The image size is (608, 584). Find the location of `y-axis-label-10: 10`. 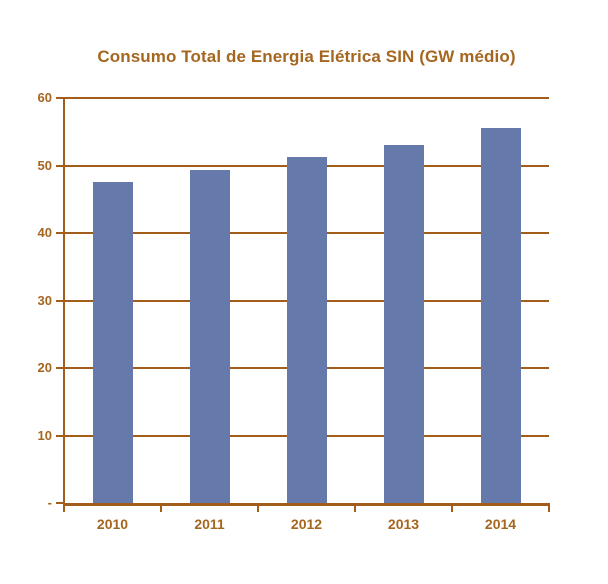

y-axis-label-10: 10 is located at coordinates (44, 435).